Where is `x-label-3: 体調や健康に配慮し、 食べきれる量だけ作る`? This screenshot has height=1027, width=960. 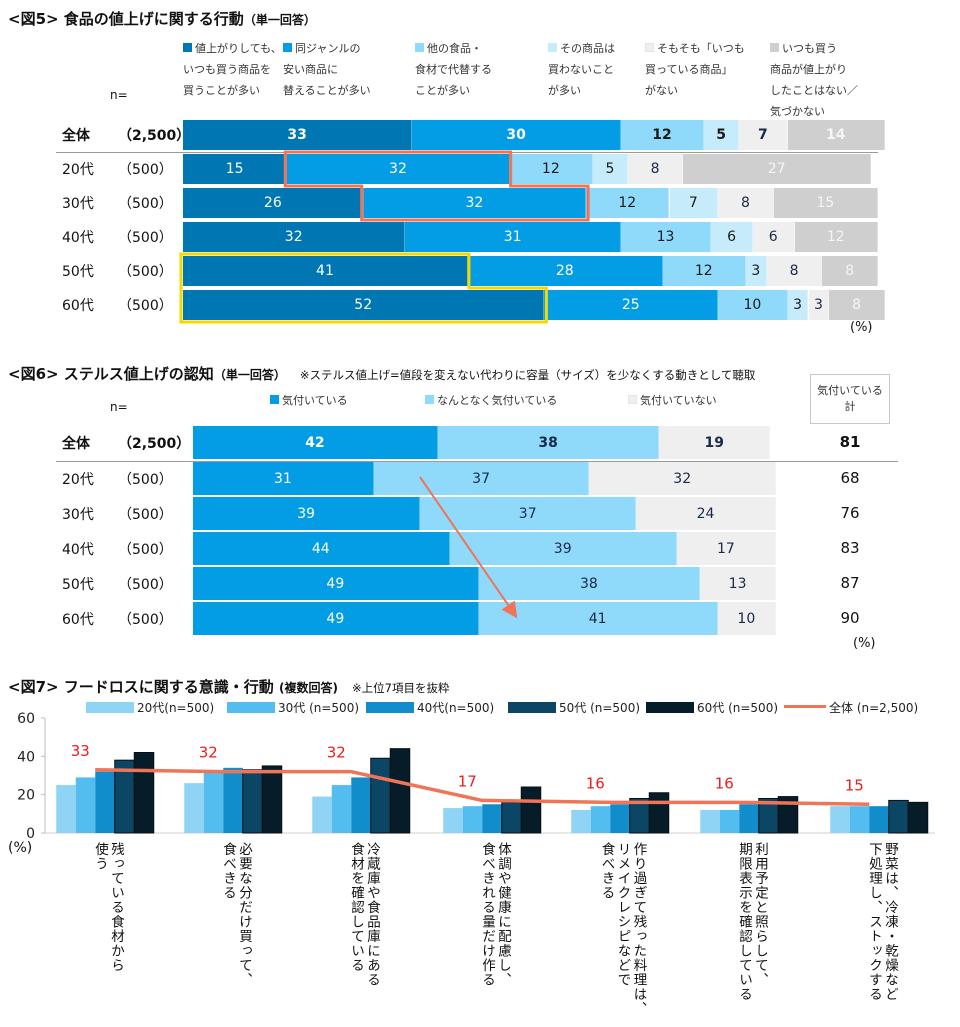 x-label-3: 体調や健康に配慮し、 食べきれる量だけ作る is located at coordinates (495, 914).